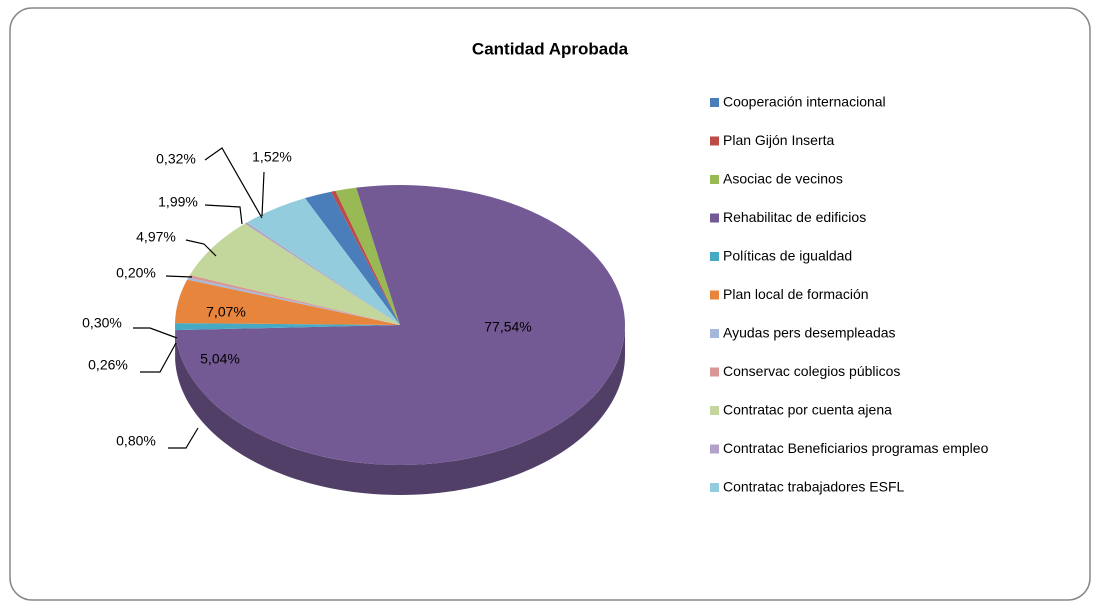 The height and width of the screenshot is (608, 1100). I want to click on slice-side, so click(400, 410).